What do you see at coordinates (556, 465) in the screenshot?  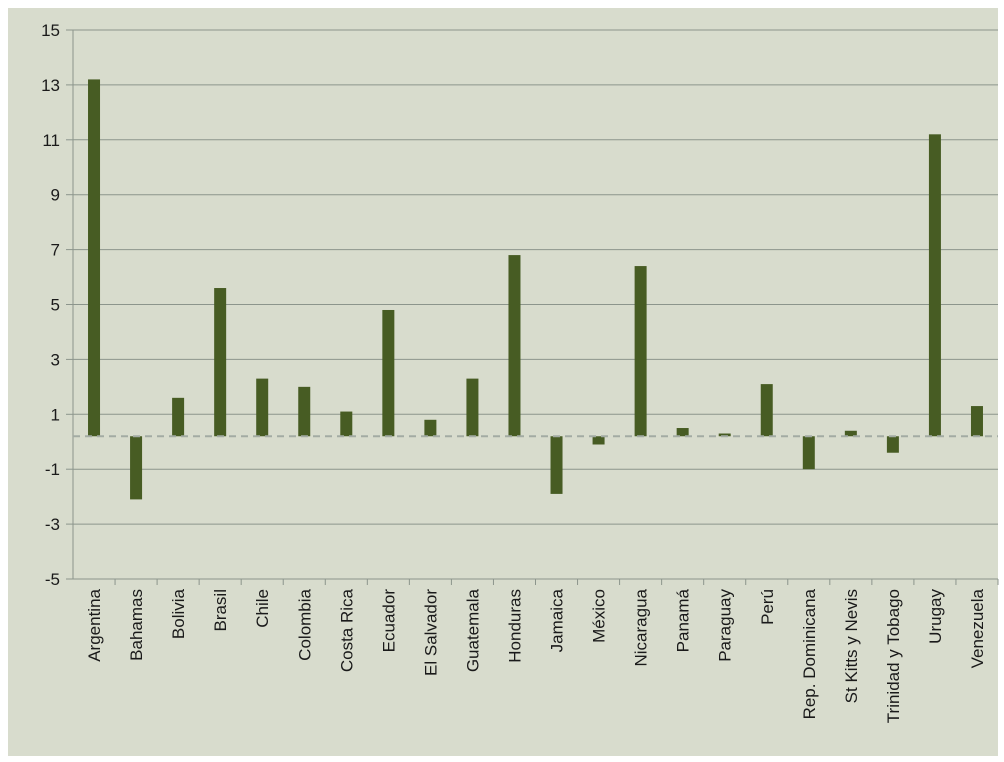 I see `bar-jamaica` at bounding box center [556, 465].